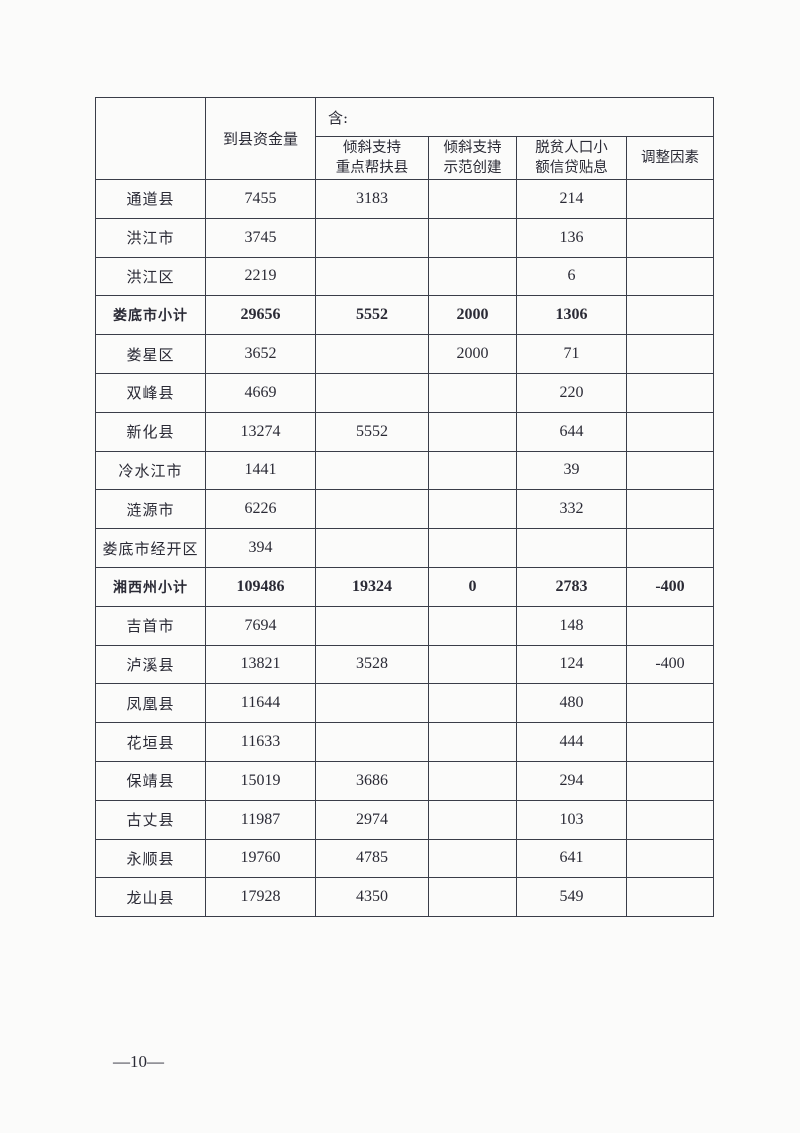  I want to click on header-line: 额信贷贴息, so click(571, 168).